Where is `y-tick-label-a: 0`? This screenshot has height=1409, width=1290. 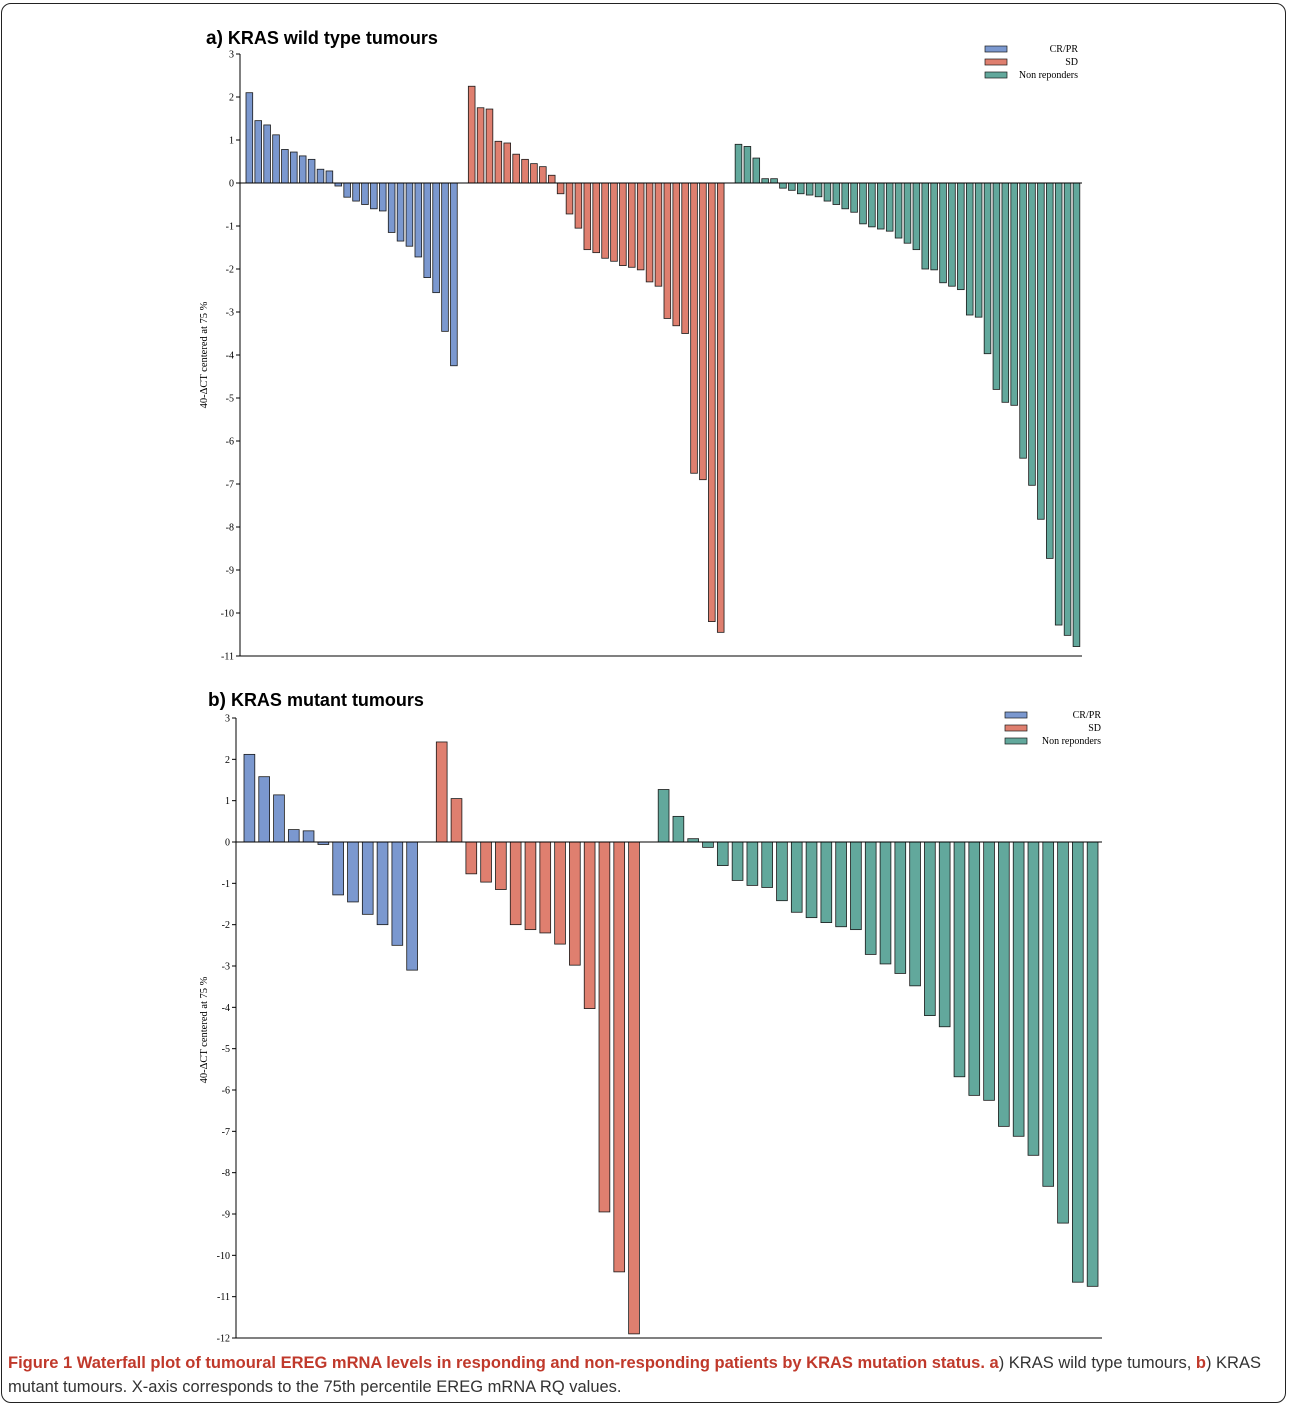 y-tick-label-a: 0 is located at coordinates (231, 184).